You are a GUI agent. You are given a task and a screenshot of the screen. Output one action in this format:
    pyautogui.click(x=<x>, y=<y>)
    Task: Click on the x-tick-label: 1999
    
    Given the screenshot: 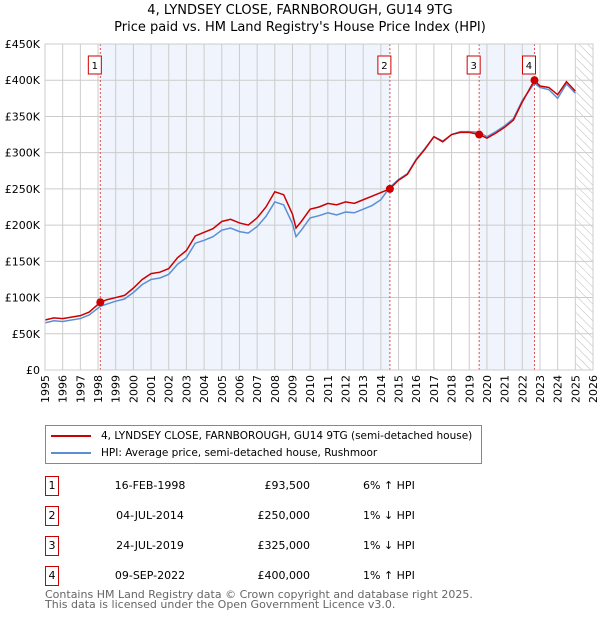 What is the action you would take?
    pyautogui.click(x=116, y=389)
    